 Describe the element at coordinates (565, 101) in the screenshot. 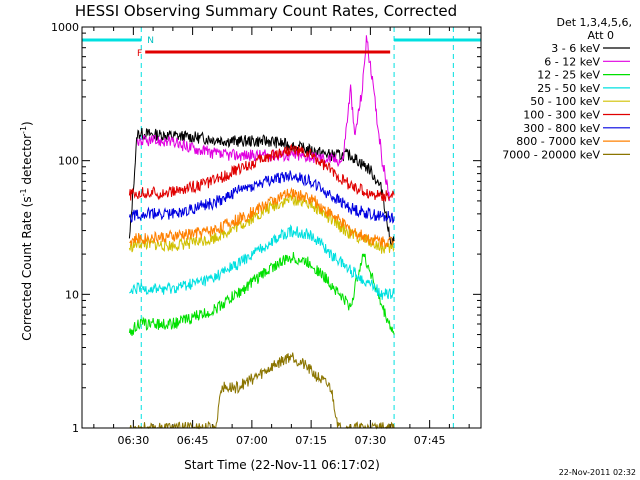

I see `legend-item-label: 50 - 100 keV` at that location.